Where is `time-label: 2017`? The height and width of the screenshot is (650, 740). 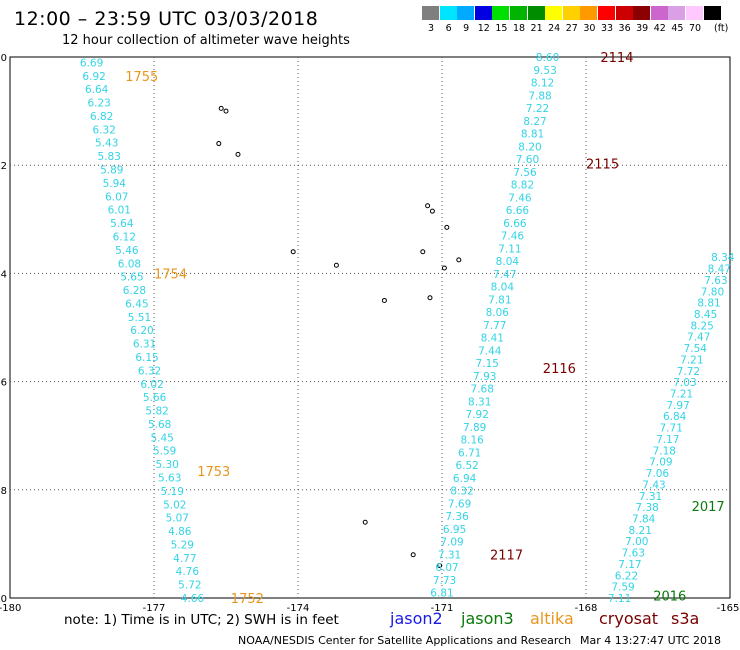 time-label: 2017 is located at coordinates (708, 507).